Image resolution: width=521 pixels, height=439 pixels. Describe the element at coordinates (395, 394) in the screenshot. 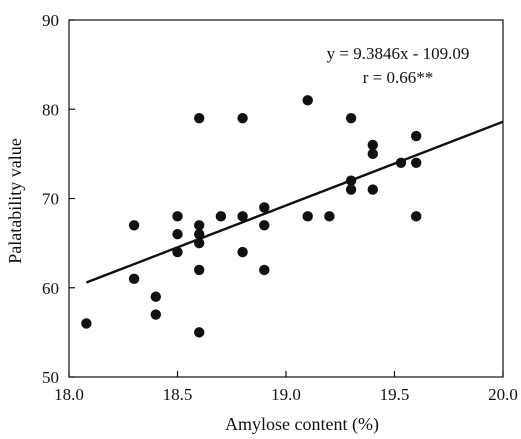

I see `x-tick-label: 19.5` at that location.